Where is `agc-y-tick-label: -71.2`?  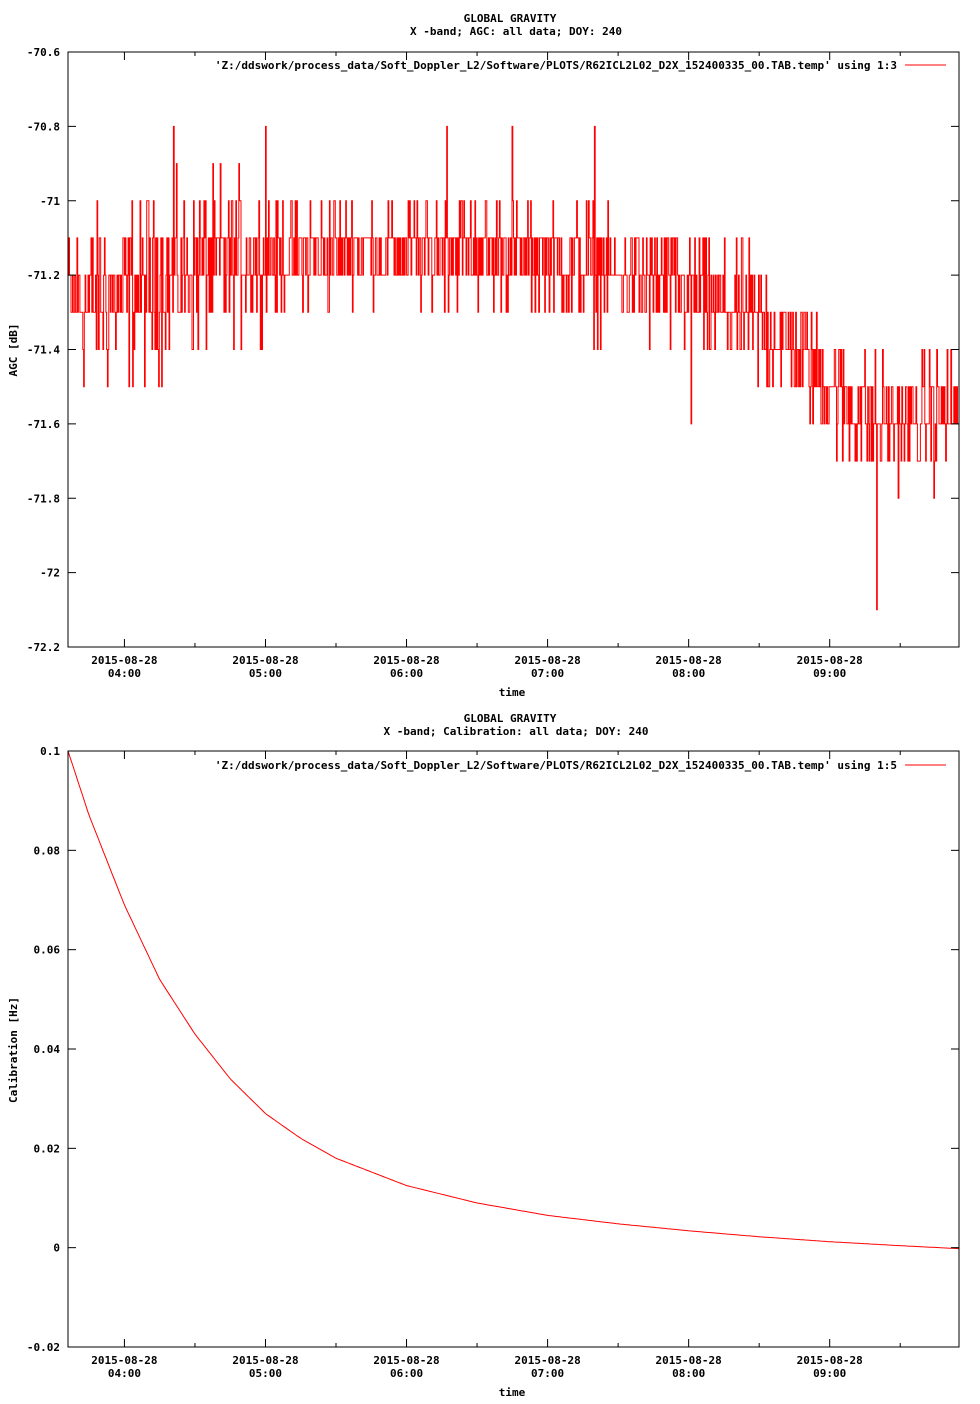
agc-y-tick-label: -71.2 is located at coordinates (43, 275).